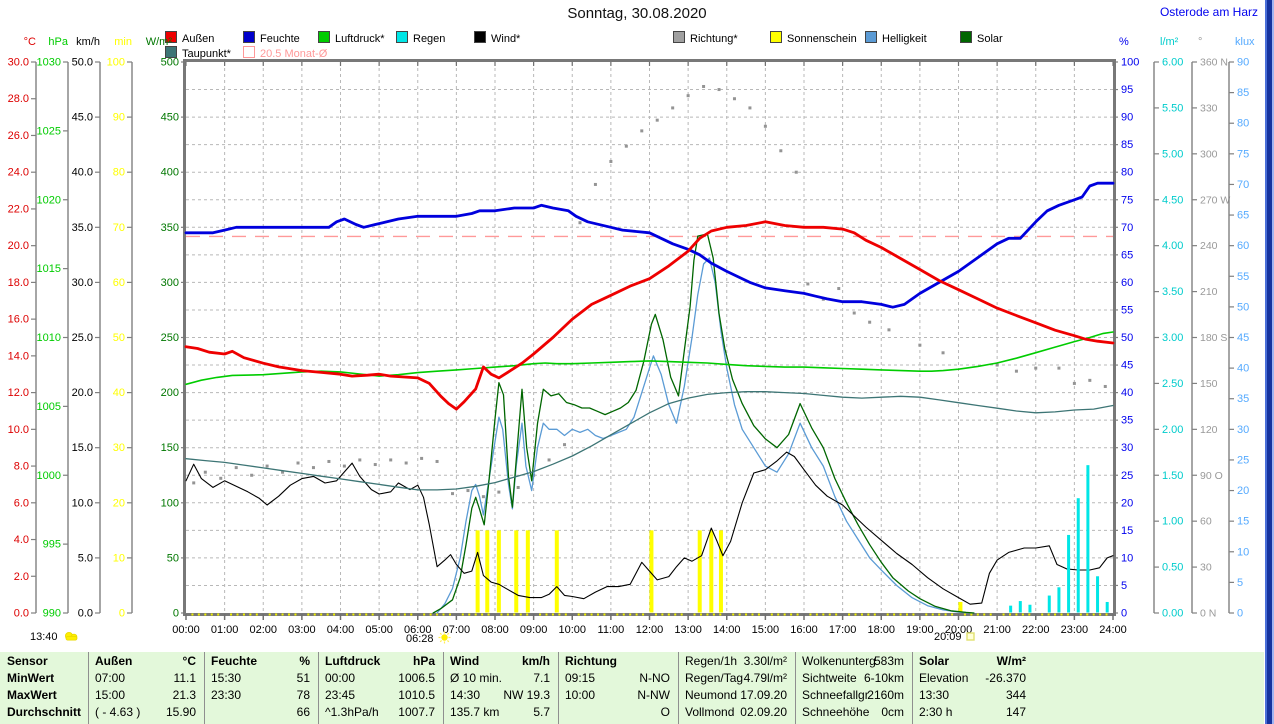 This screenshot has width=1274, height=724. Describe the element at coordinates (145, 713) in the screenshot. I see `table-cell-0-2: ( - 4.63 ) 15.90` at that location.